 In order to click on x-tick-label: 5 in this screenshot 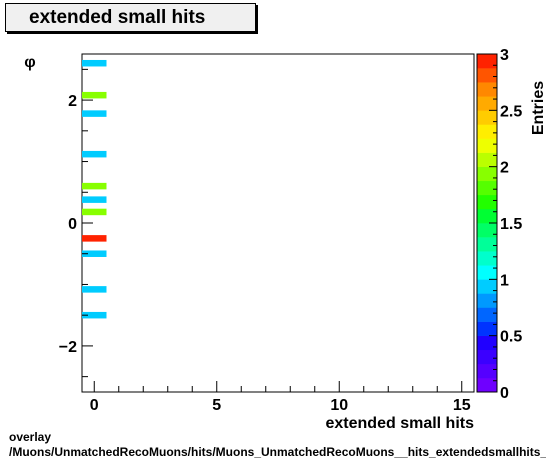, I will do `click(216, 405)`.